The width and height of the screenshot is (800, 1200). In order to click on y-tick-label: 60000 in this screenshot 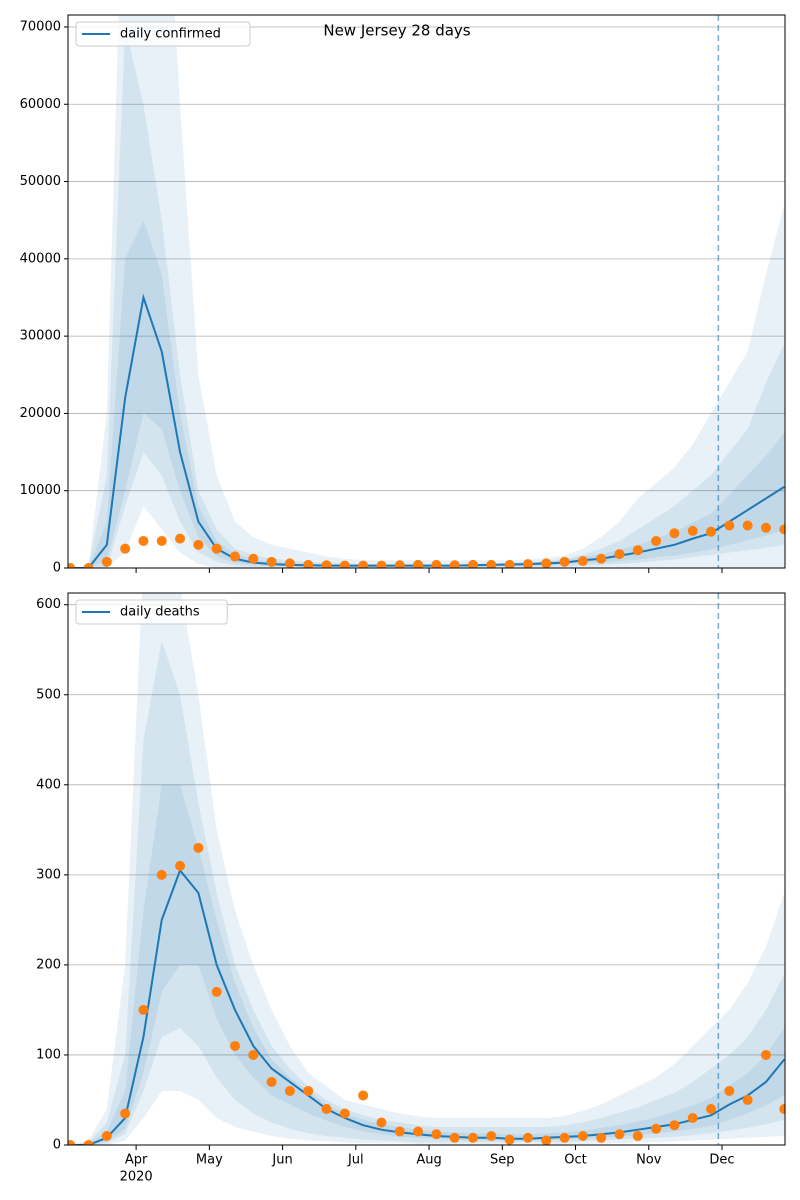, I will do `click(40, 104)`.